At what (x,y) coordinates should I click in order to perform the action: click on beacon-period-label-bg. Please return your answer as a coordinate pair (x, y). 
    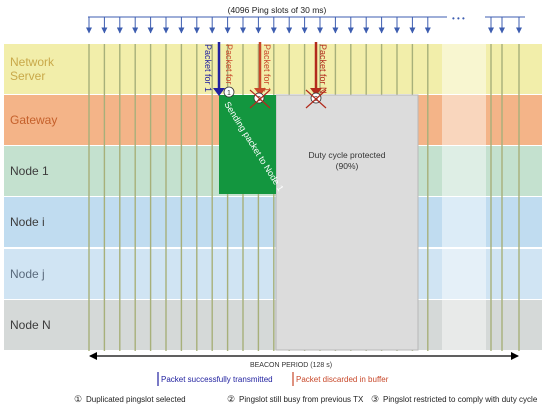
    Looking at the image, I should click on (292, 363).